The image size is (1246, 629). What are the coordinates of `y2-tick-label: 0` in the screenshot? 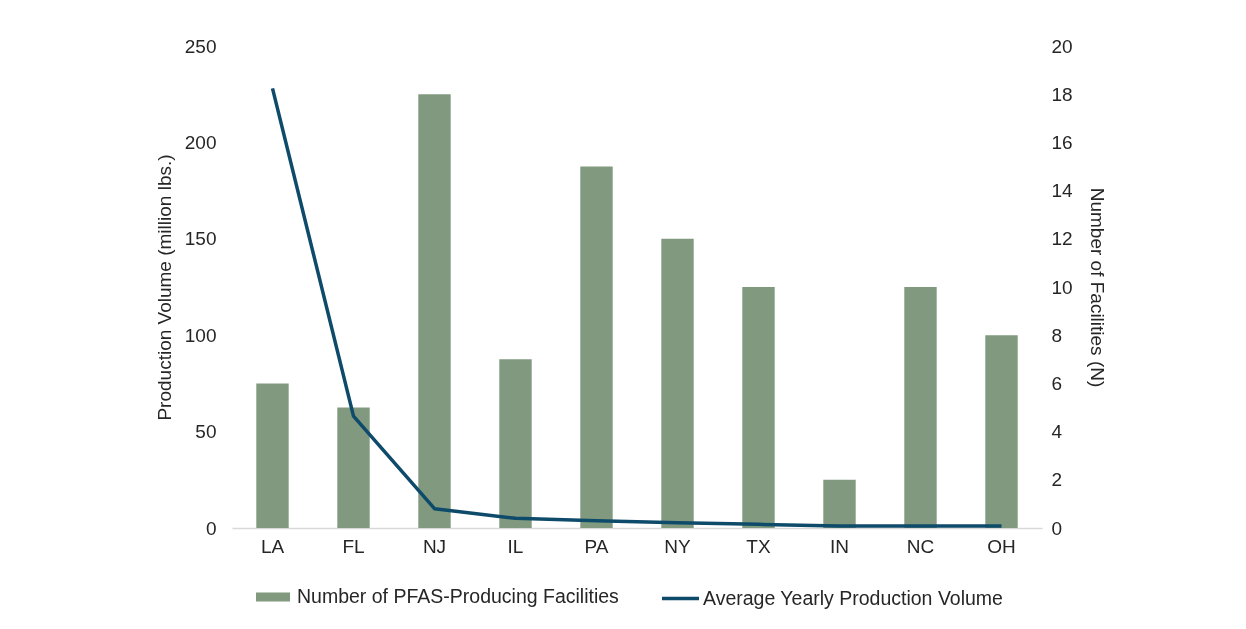 It's located at (1057, 528).